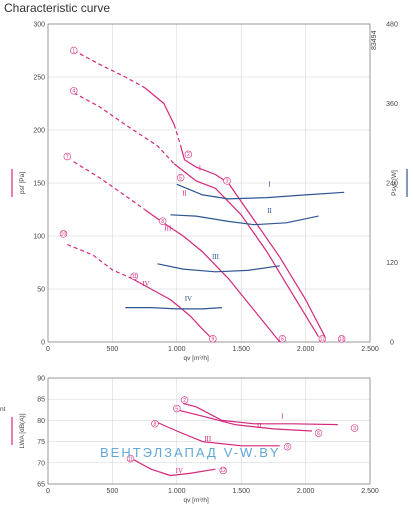  What do you see at coordinates (132, 452) in the screenshot?
I see `watermark-part-1: ВЕНТЭЛ` at bounding box center [132, 452].